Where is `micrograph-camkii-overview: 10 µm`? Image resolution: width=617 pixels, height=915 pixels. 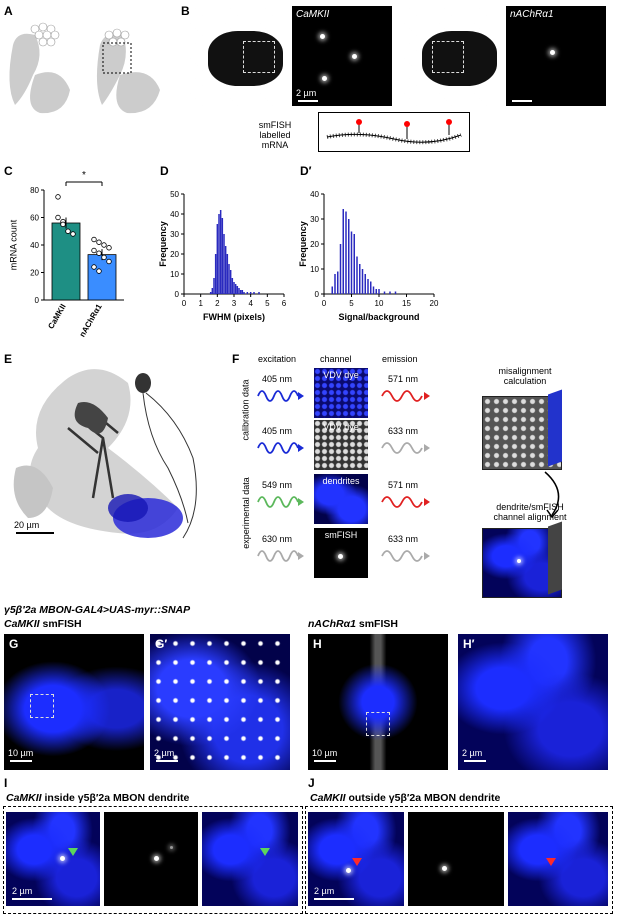
micrograph-camkii-overview: 10 µm is located at coordinates (238, 56).